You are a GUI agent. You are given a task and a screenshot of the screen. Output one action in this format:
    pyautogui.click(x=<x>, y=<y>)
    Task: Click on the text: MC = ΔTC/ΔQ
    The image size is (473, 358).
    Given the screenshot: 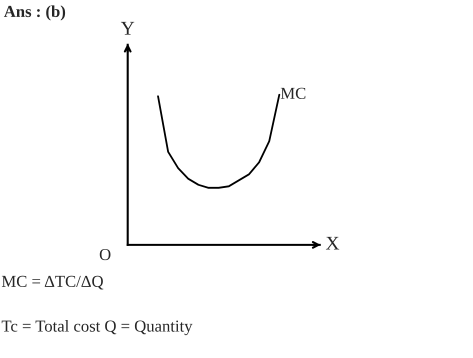 What is the action you would take?
    pyautogui.click(x=53, y=283)
    